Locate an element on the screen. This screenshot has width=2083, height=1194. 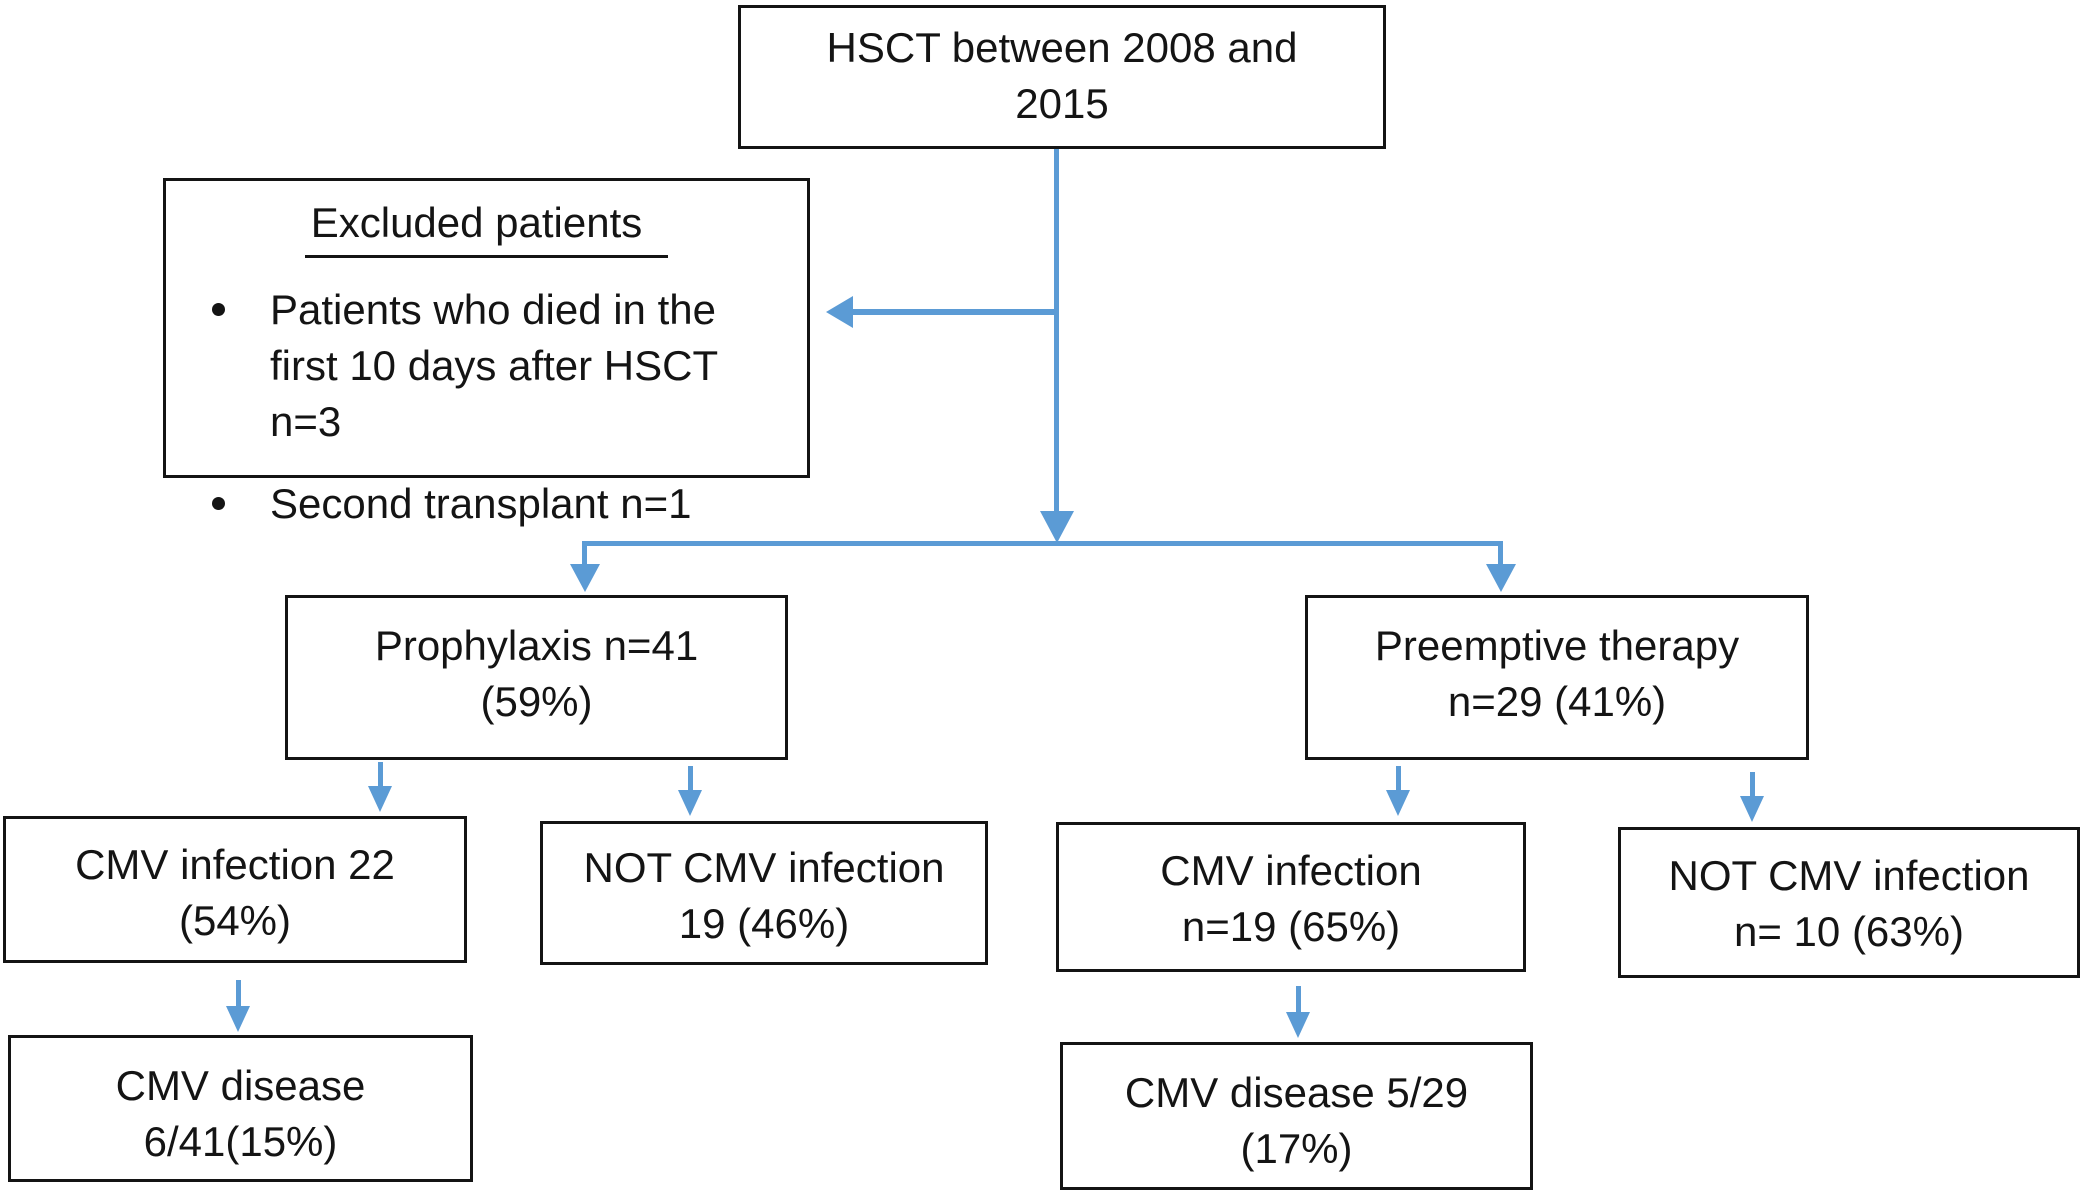
connector-prophylaxis-to-cmv-stem is located at coordinates (380, 775).